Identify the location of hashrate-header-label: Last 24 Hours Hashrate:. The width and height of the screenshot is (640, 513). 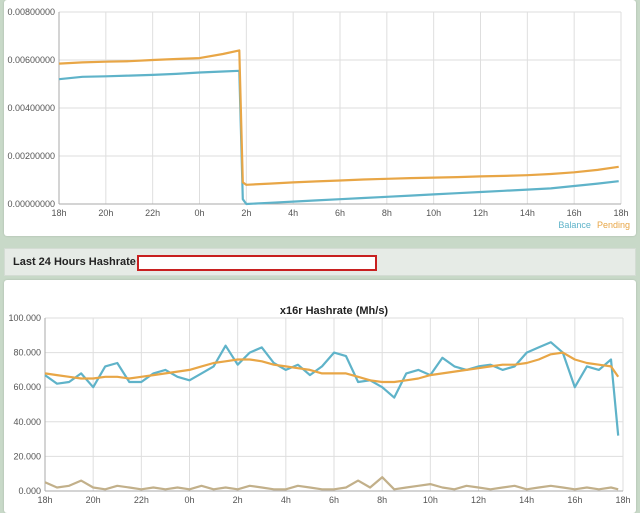
(76, 262).